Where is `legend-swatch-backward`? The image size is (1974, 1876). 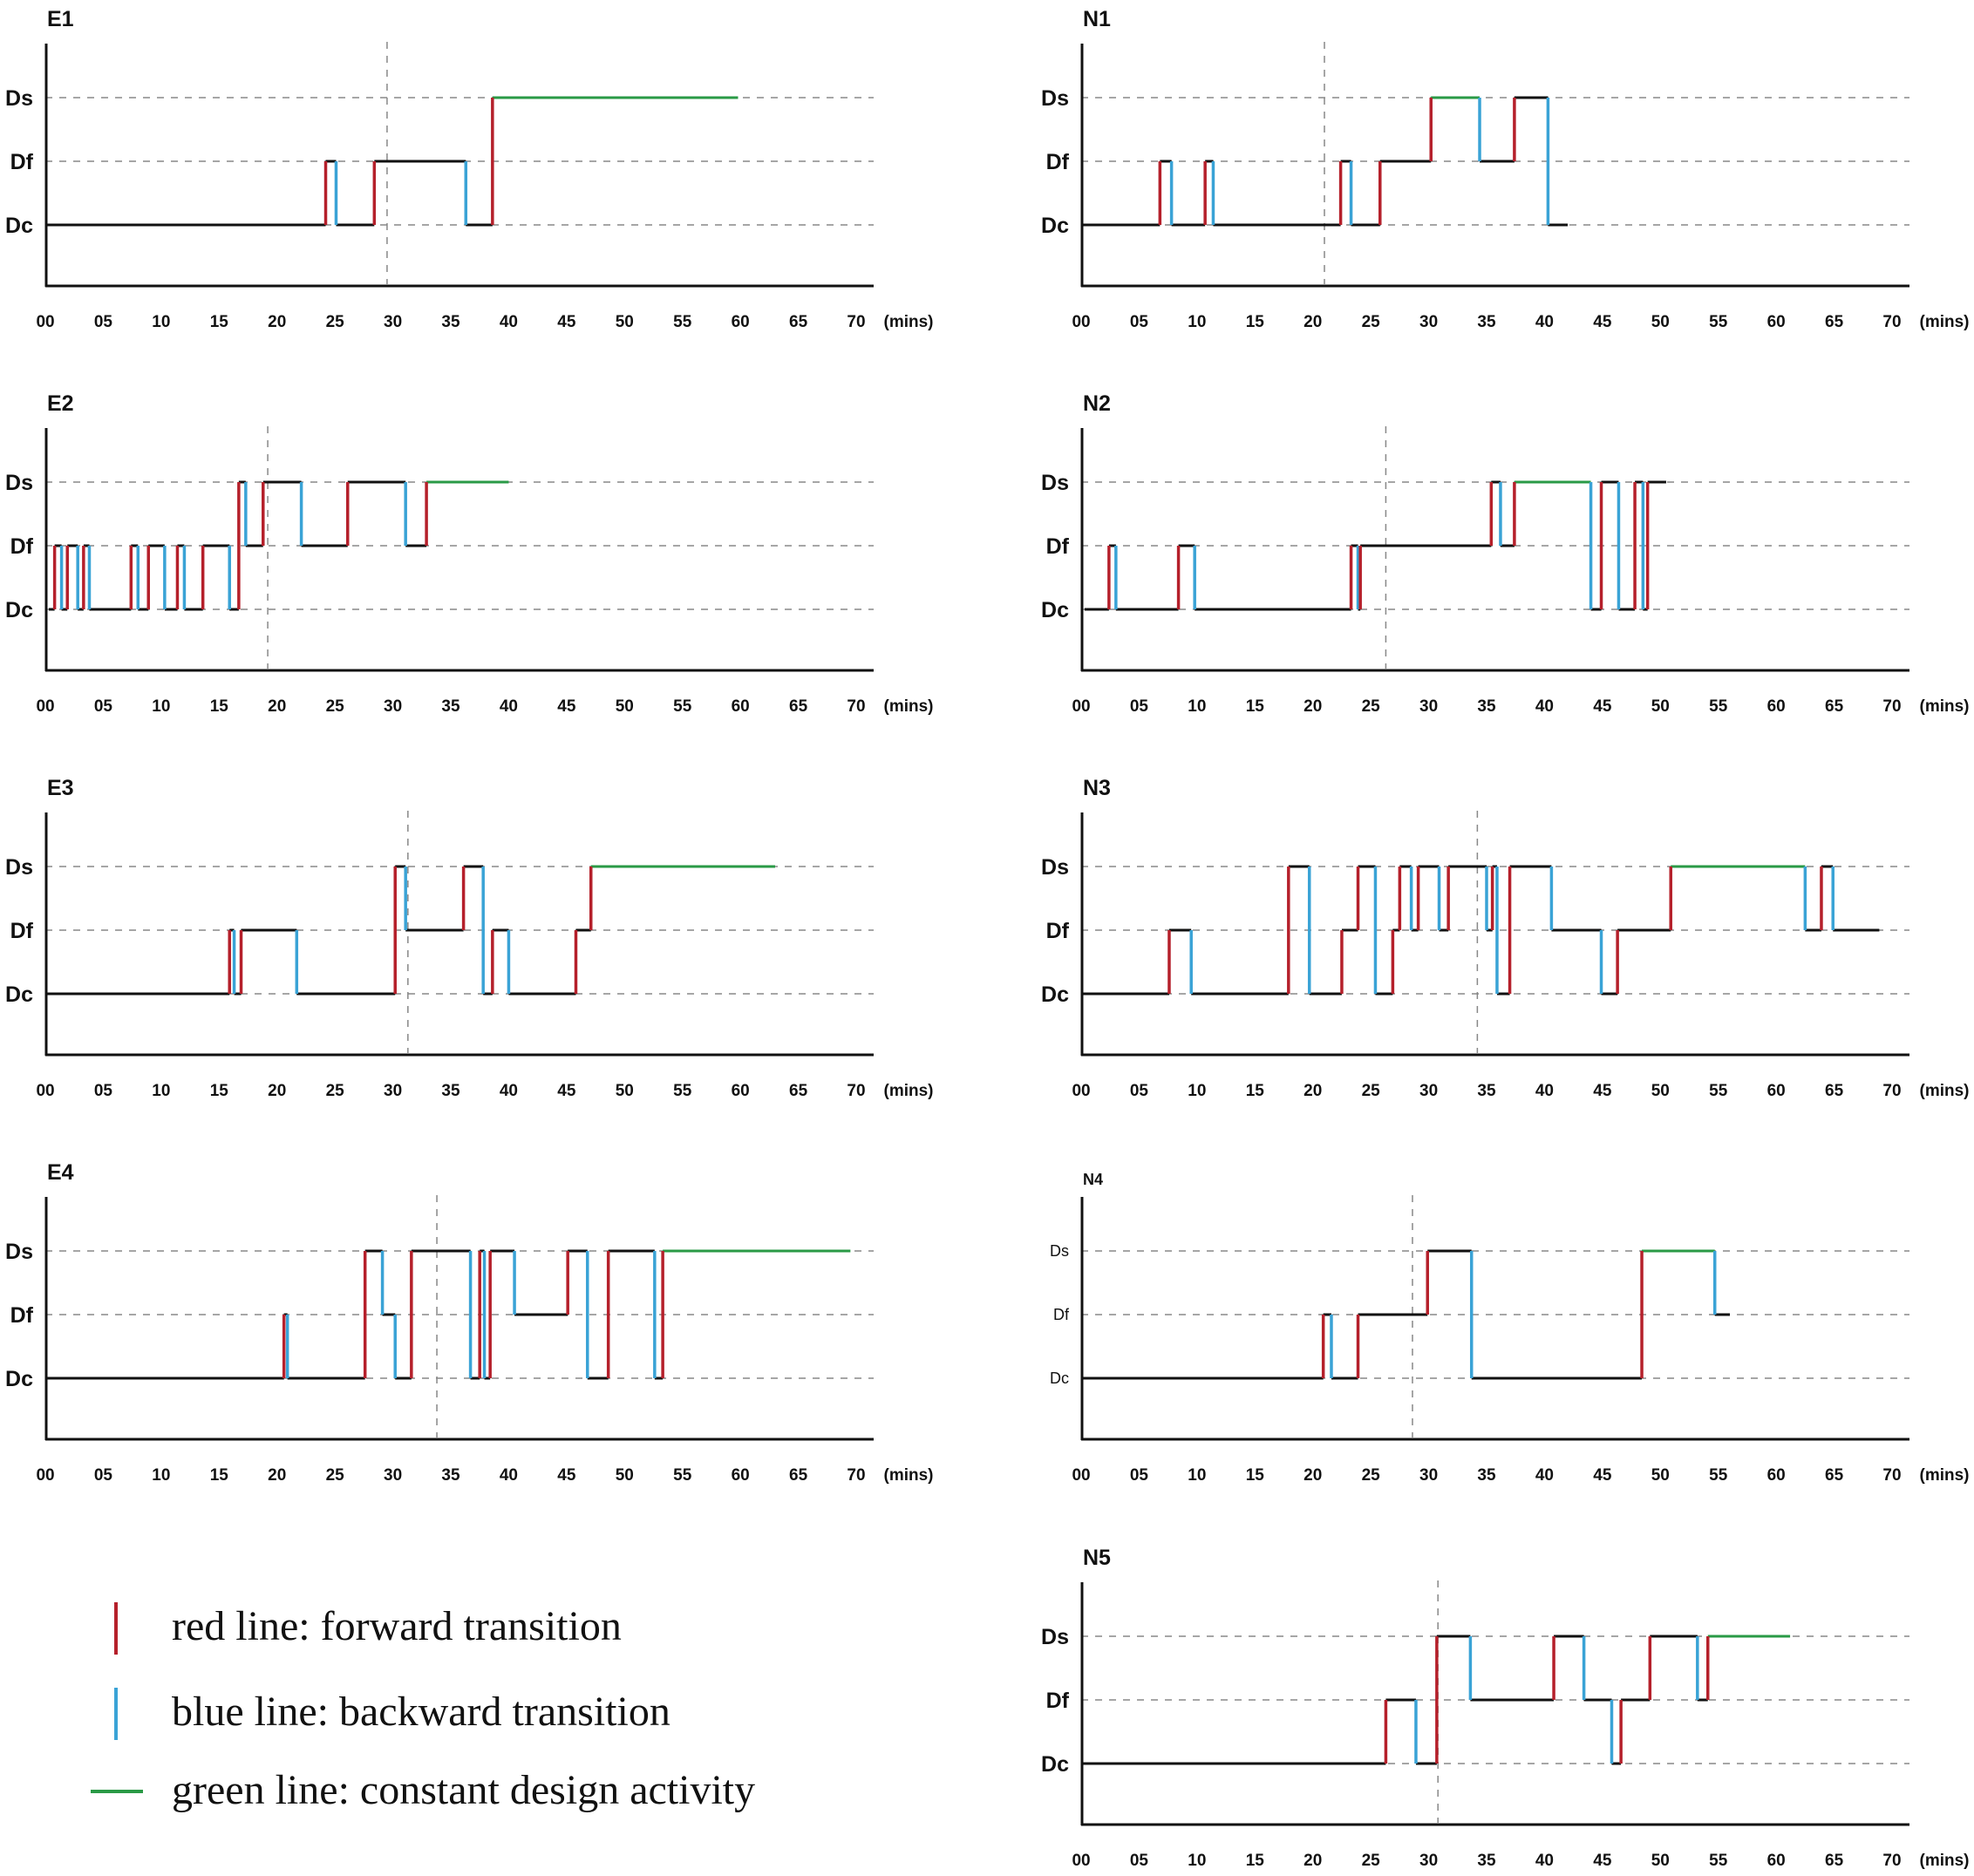
legend-swatch-backward is located at coordinates (116, 1714).